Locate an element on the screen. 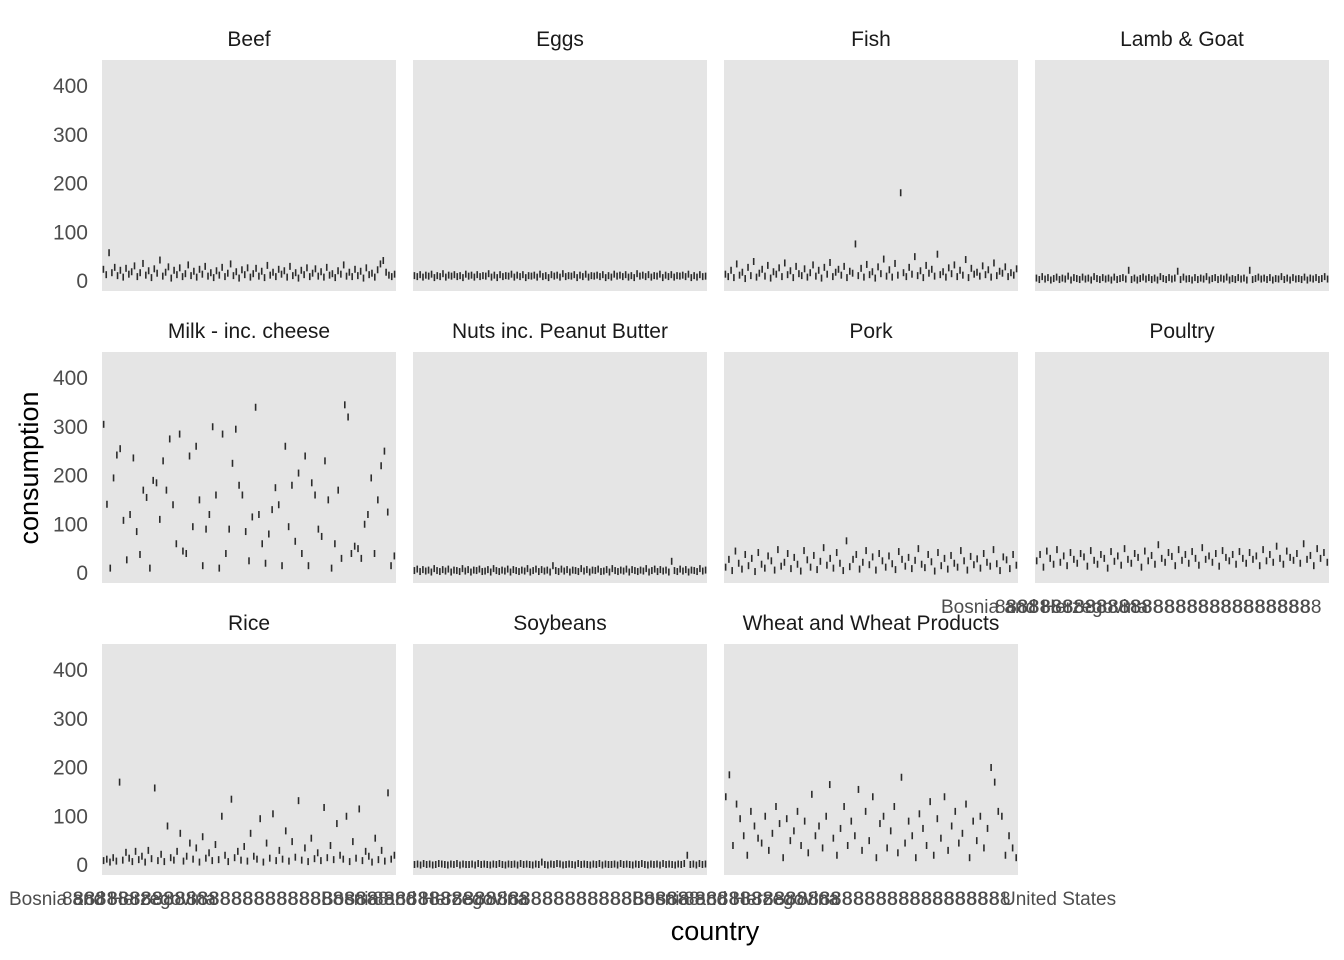  facet-panel-pork: Pork is located at coordinates (871, 451).